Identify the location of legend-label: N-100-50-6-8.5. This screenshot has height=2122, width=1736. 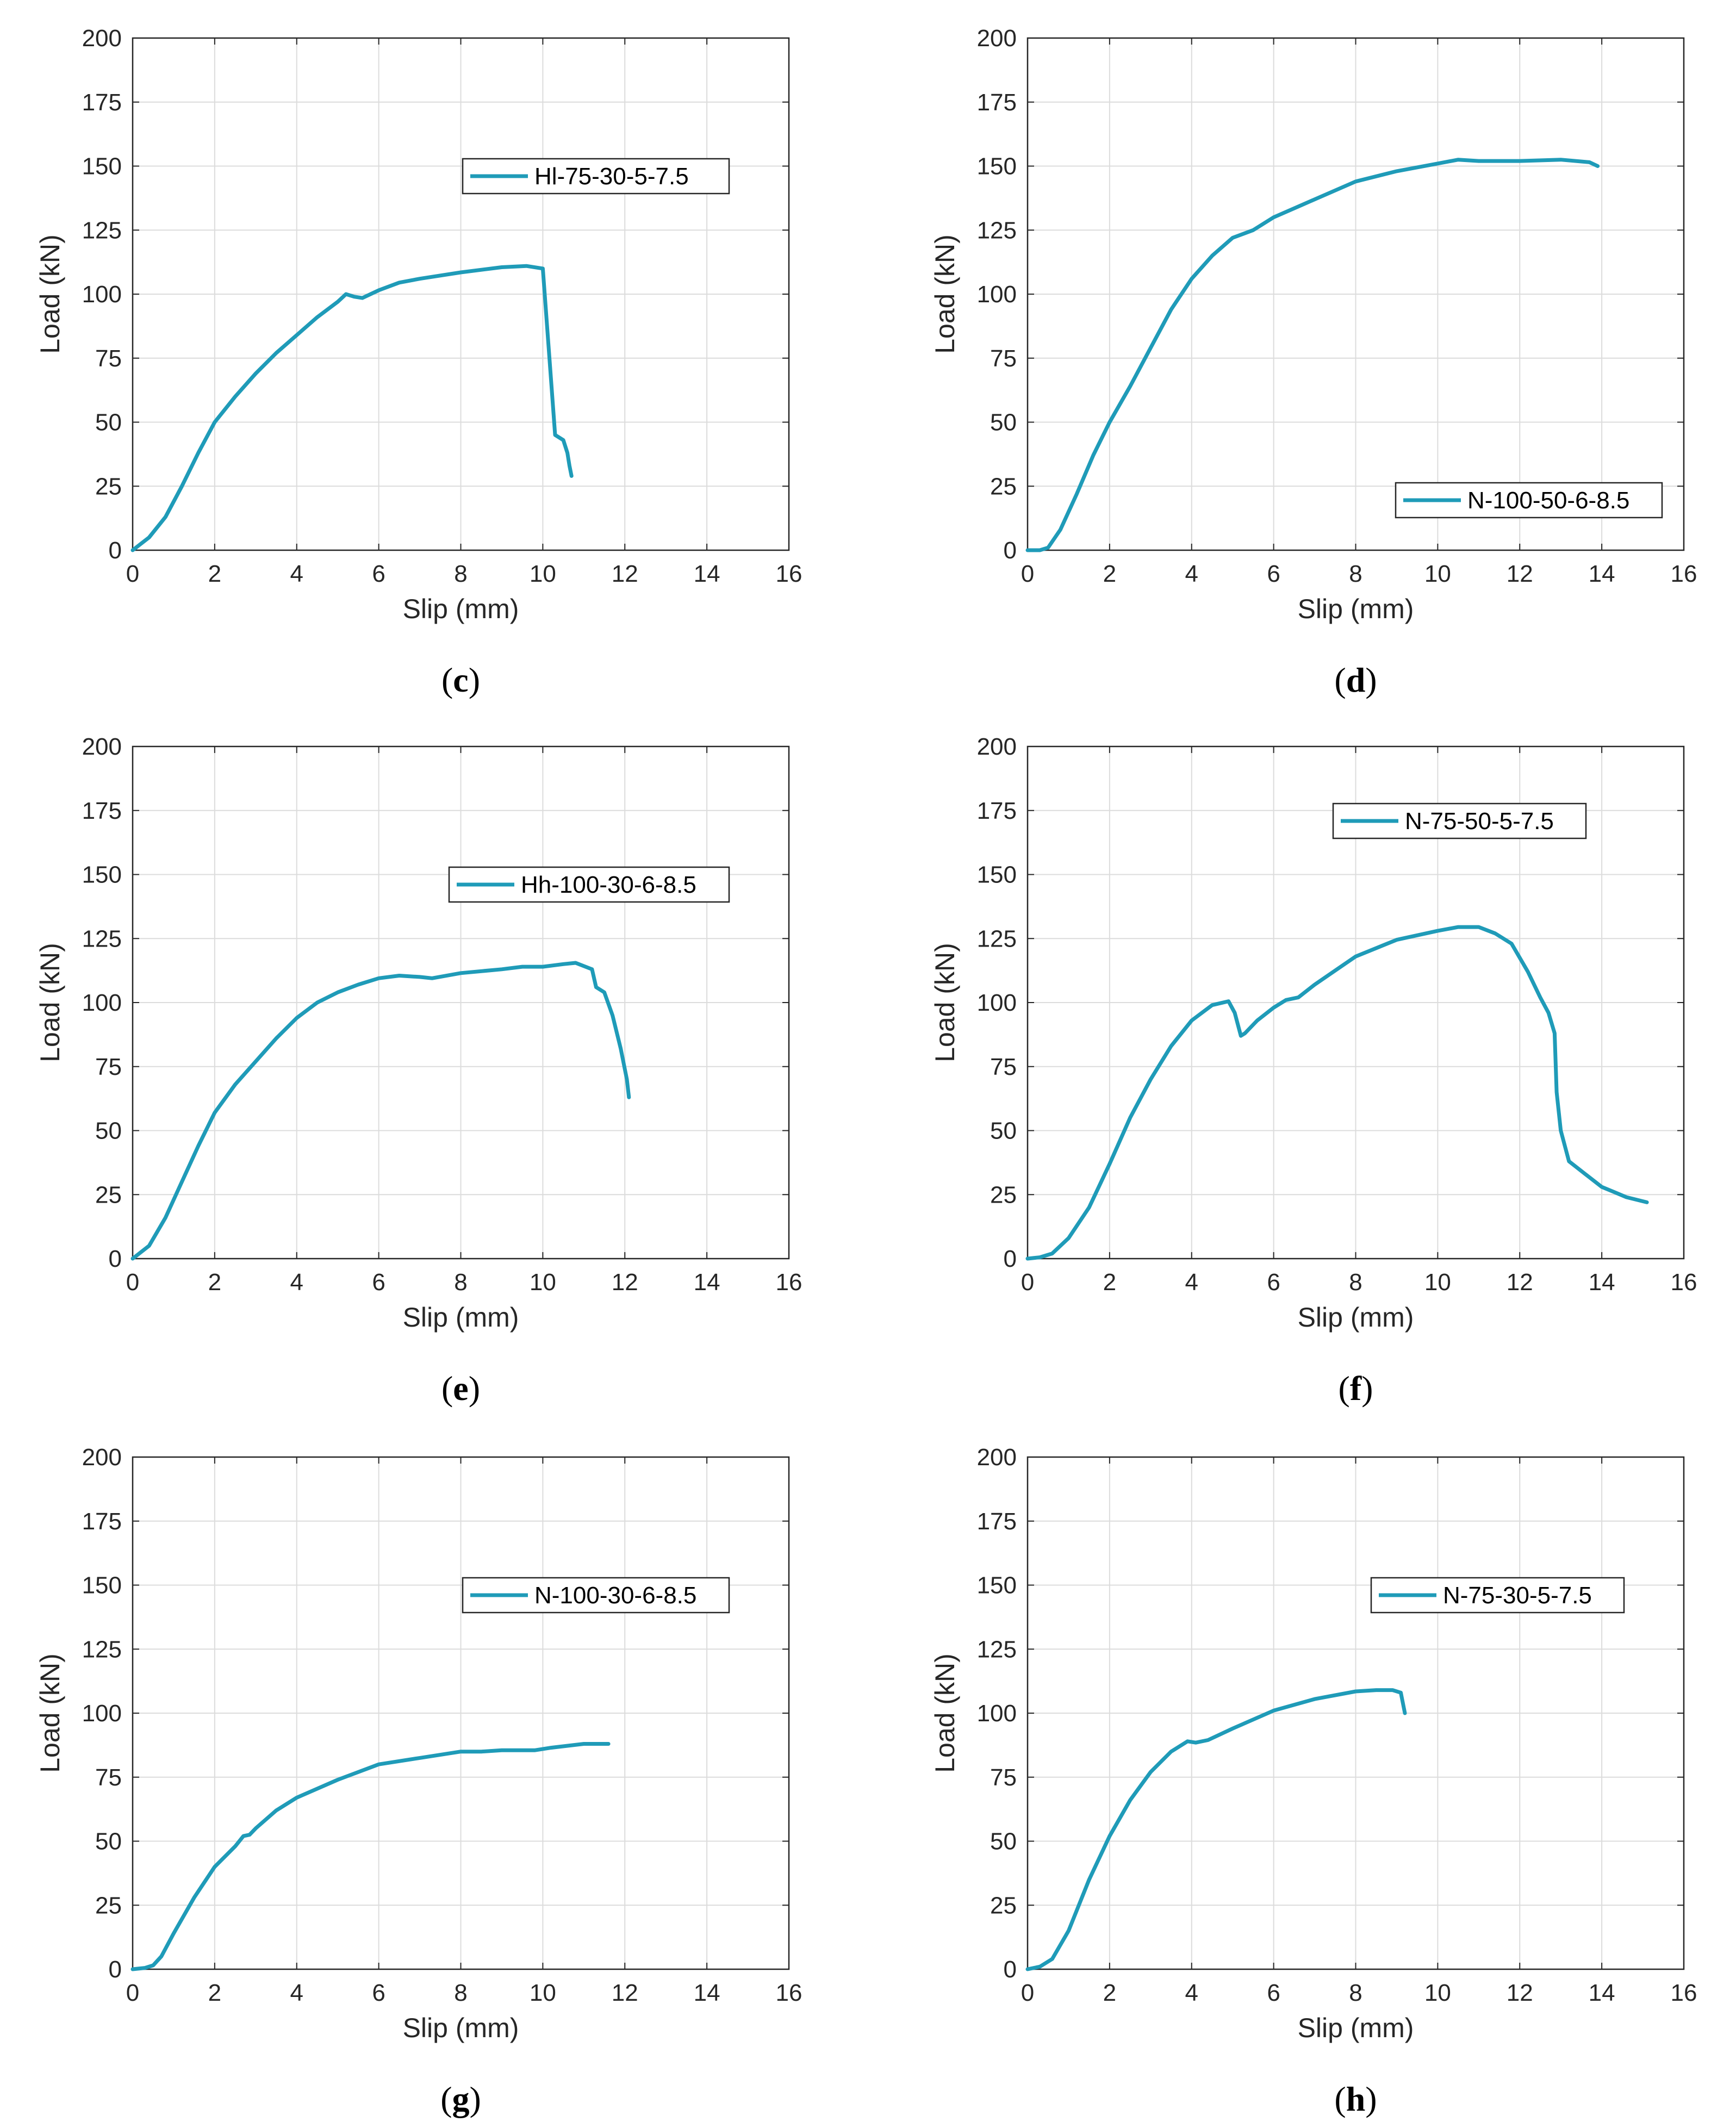
(1548, 500).